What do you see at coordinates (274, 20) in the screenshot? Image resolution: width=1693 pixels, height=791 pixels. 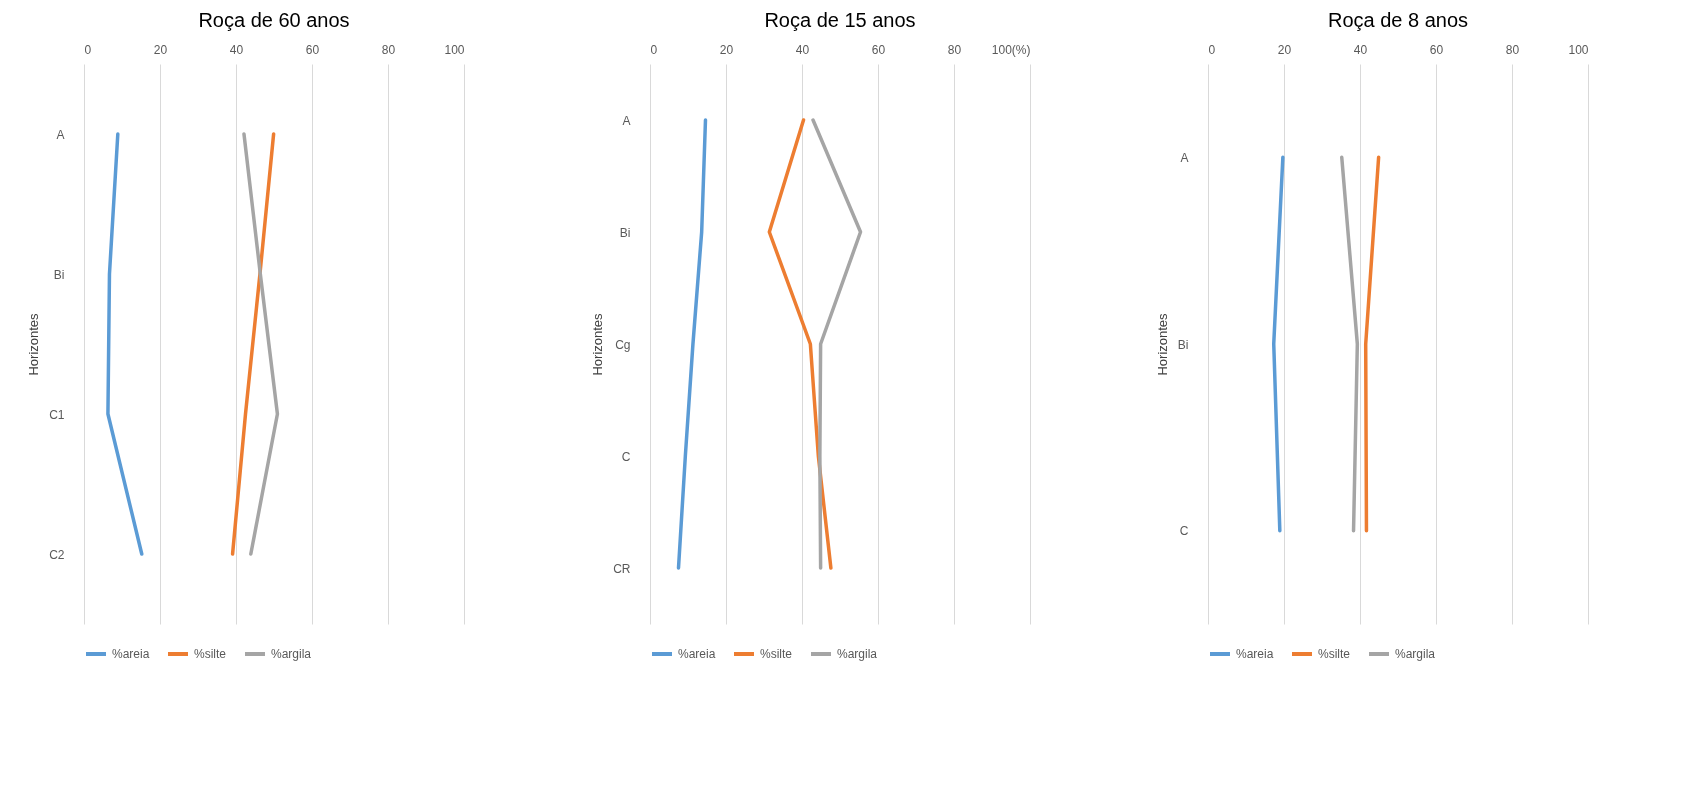 I see `chart-title: Roça de 60 anos` at bounding box center [274, 20].